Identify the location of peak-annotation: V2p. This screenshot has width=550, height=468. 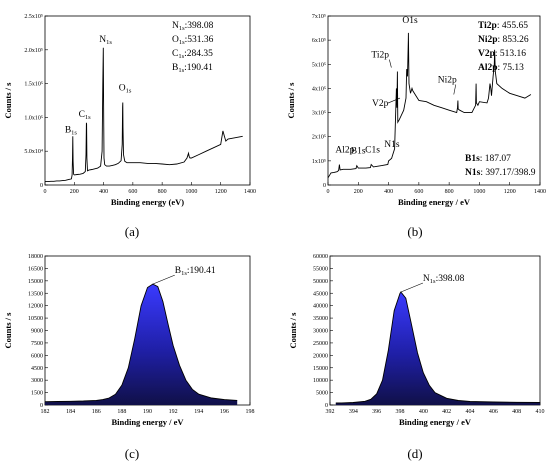
(380, 104).